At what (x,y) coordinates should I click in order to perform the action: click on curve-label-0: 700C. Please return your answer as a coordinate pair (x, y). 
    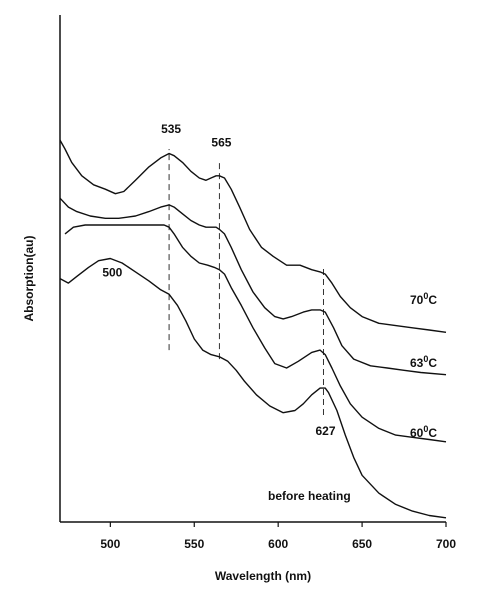
    Looking at the image, I should click on (423, 299).